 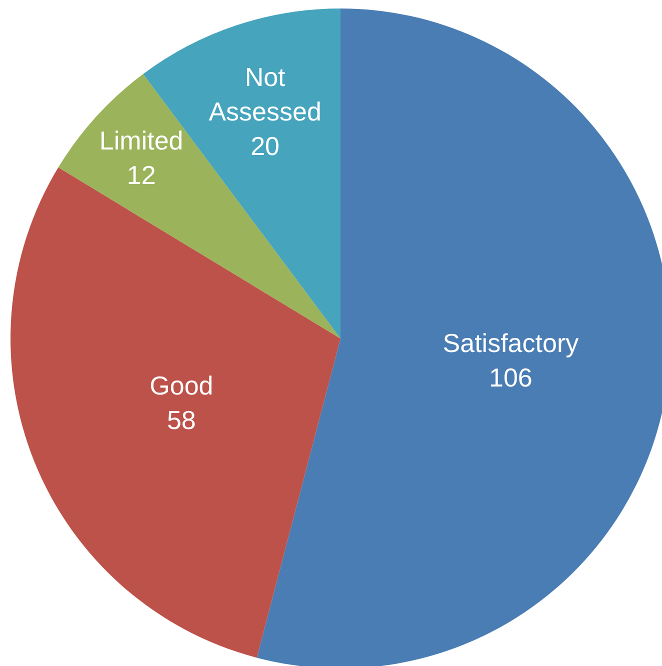 I want to click on slice-label: Limited, so click(x=141, y=140).